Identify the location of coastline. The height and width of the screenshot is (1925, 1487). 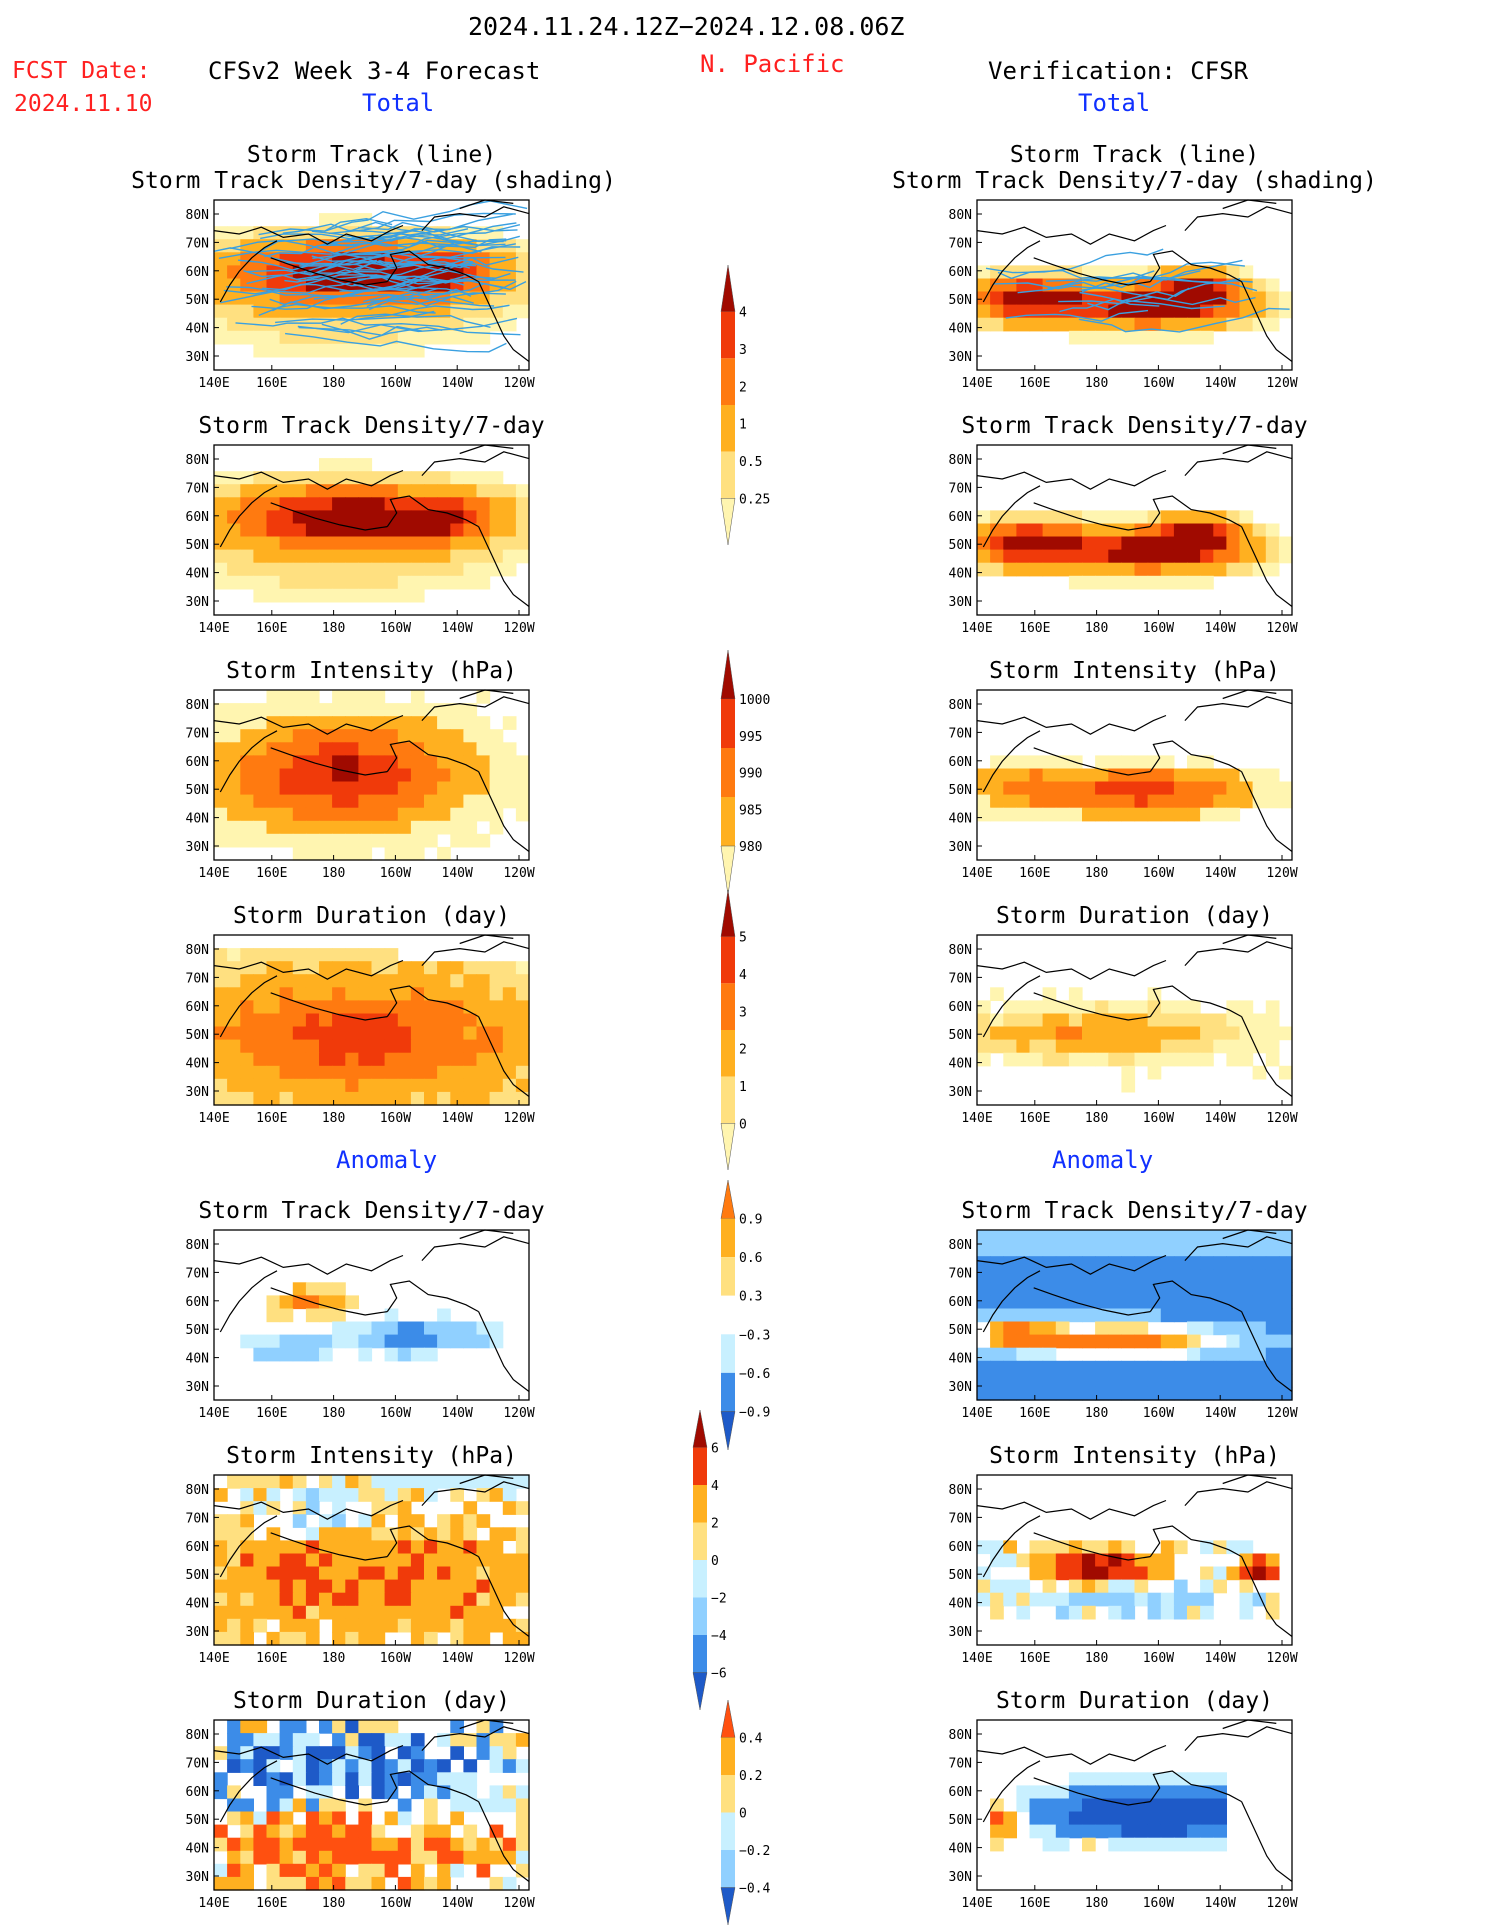
(308, 1264).